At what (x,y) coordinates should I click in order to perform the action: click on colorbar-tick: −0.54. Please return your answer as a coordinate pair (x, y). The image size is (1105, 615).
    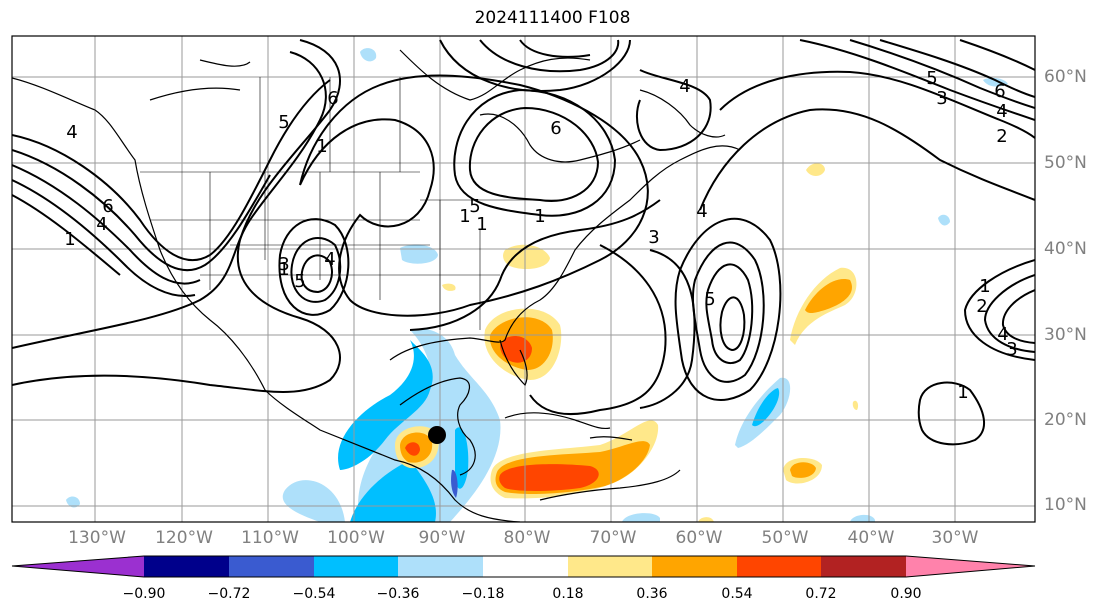
    Looking at the image, I should click on (314, 594).